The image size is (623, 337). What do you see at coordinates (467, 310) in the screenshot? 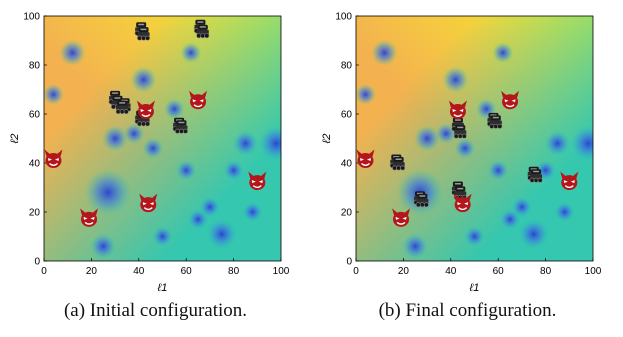
I see `caption-final: (b) Final configuration.` at bounding box center [467, 310].